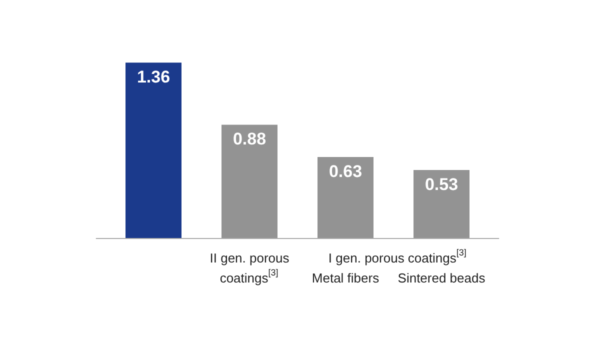  What do you see at coordinates (153, 77) in the screenshot?
I see `data-label: 1.36` at bounding box center [153, 77].